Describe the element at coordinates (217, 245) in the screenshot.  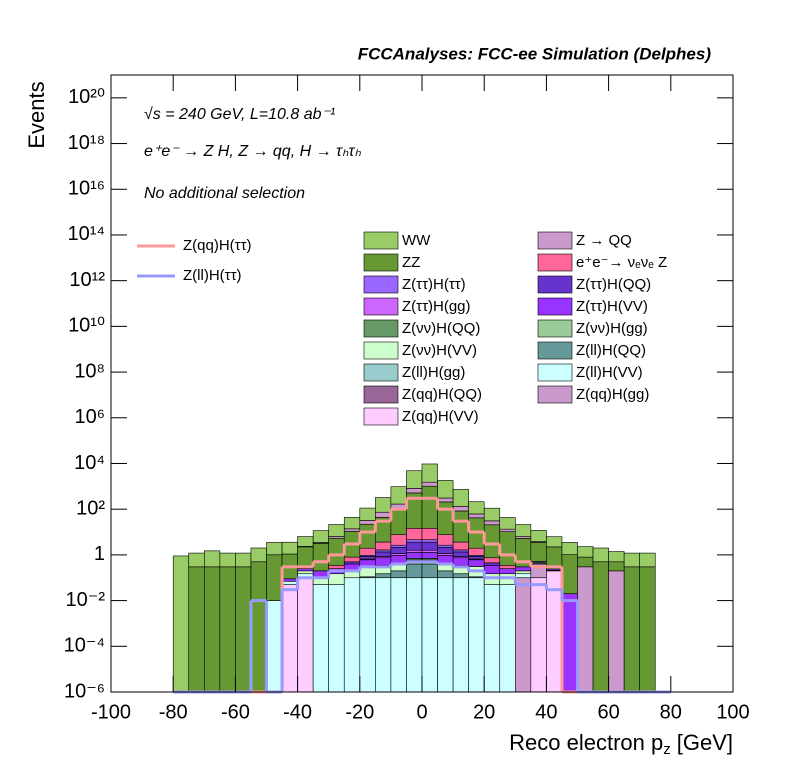
I see `legend-label: Z(qq)H(ττ)` at that location.